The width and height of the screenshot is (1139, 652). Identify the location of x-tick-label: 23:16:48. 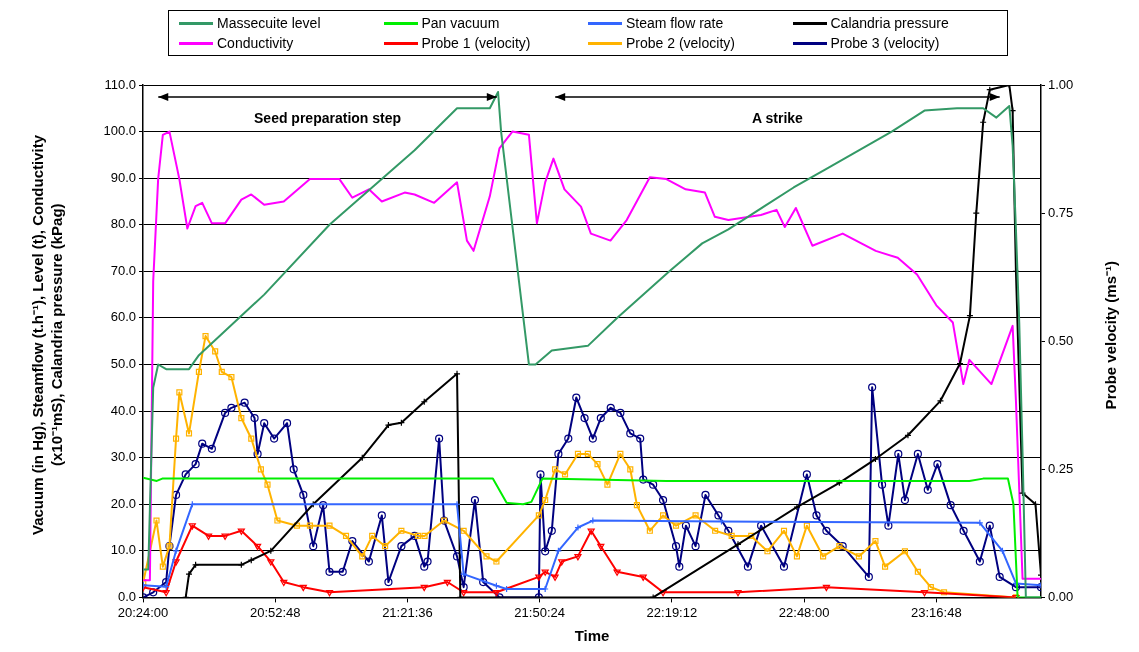
(936, 612).